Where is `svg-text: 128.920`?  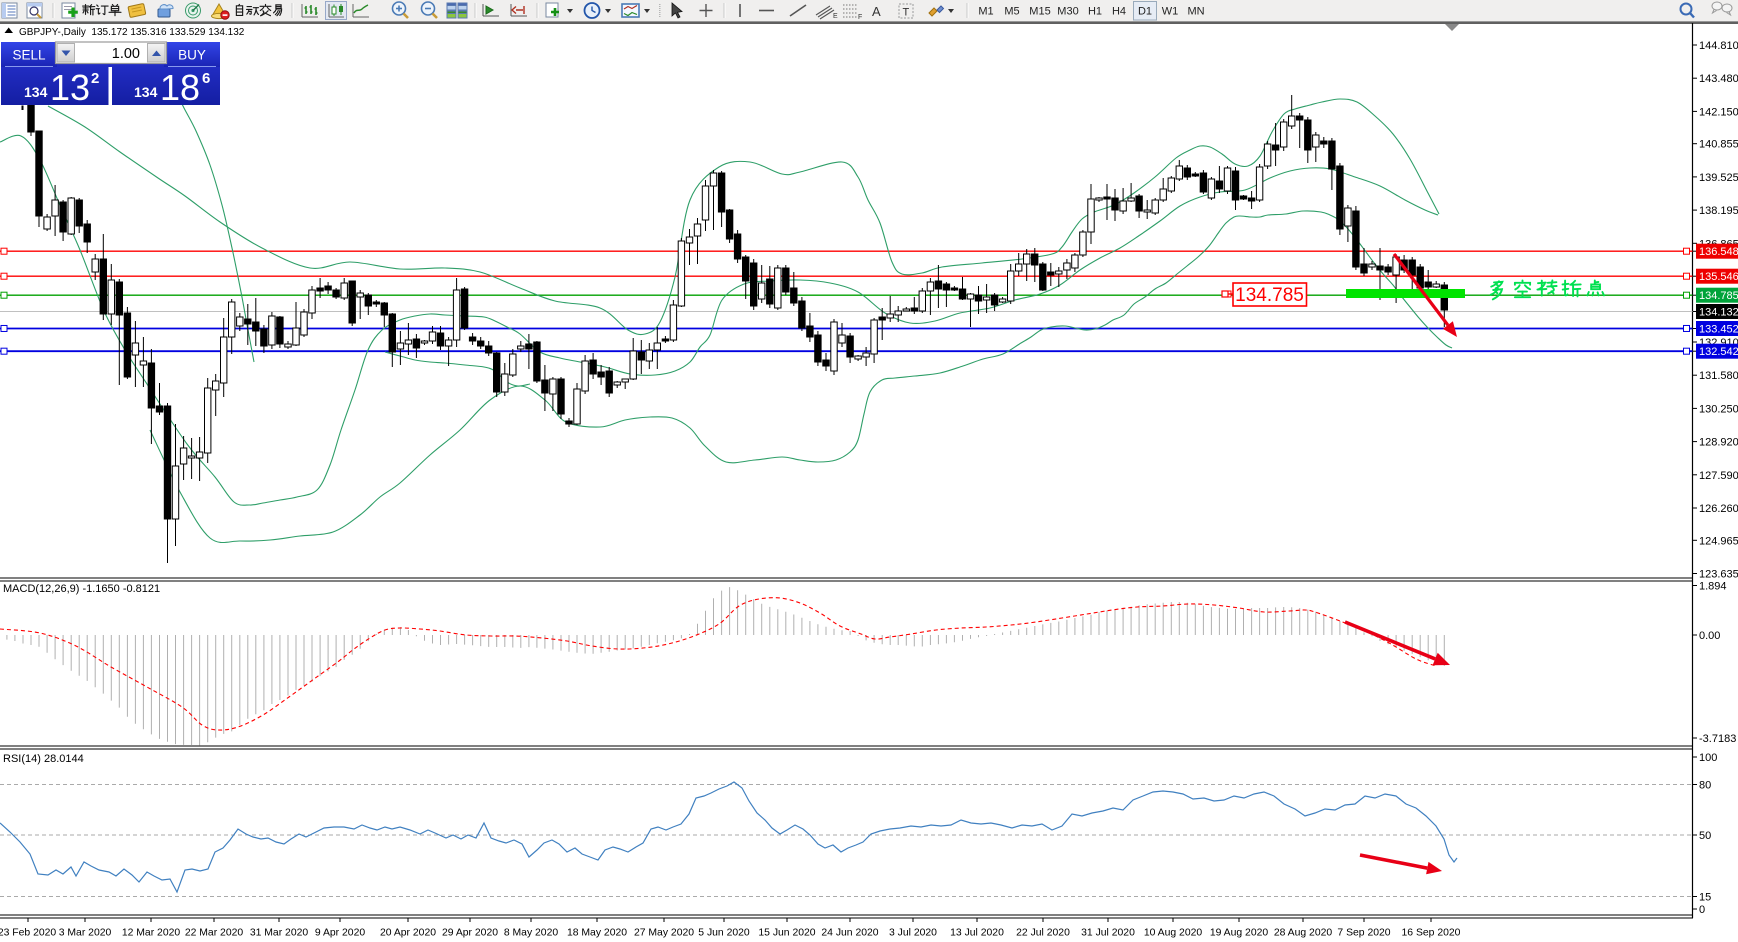
svg-text: 128.920 is located at coordinates (1718, 443).